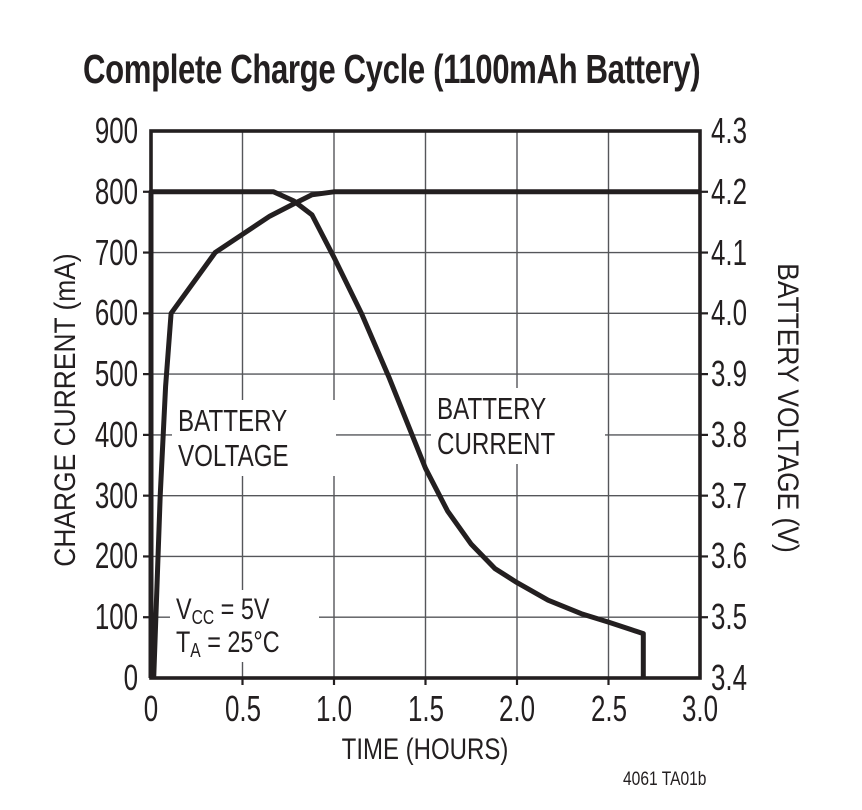  What do you see at coordinates (729, 373) in the screenshot?
I see `right-tick-label: 3.9` at bounding box center [729, 373].